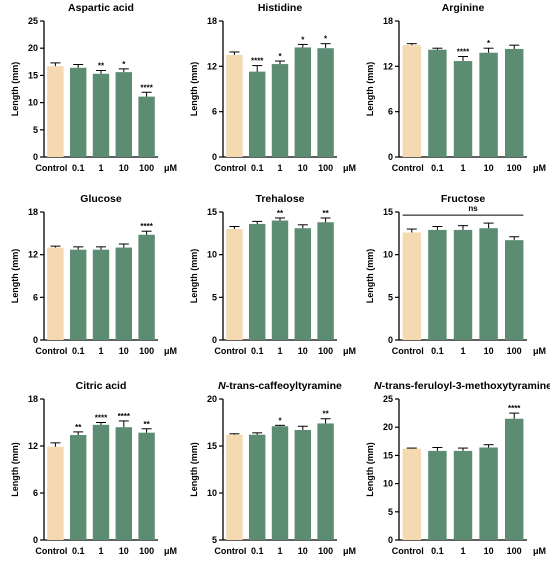 The width and height of the screenshot is (550, 561). I want to click on chart-title-rest: -trans-caffeoyltyramine, so click(284, 386).